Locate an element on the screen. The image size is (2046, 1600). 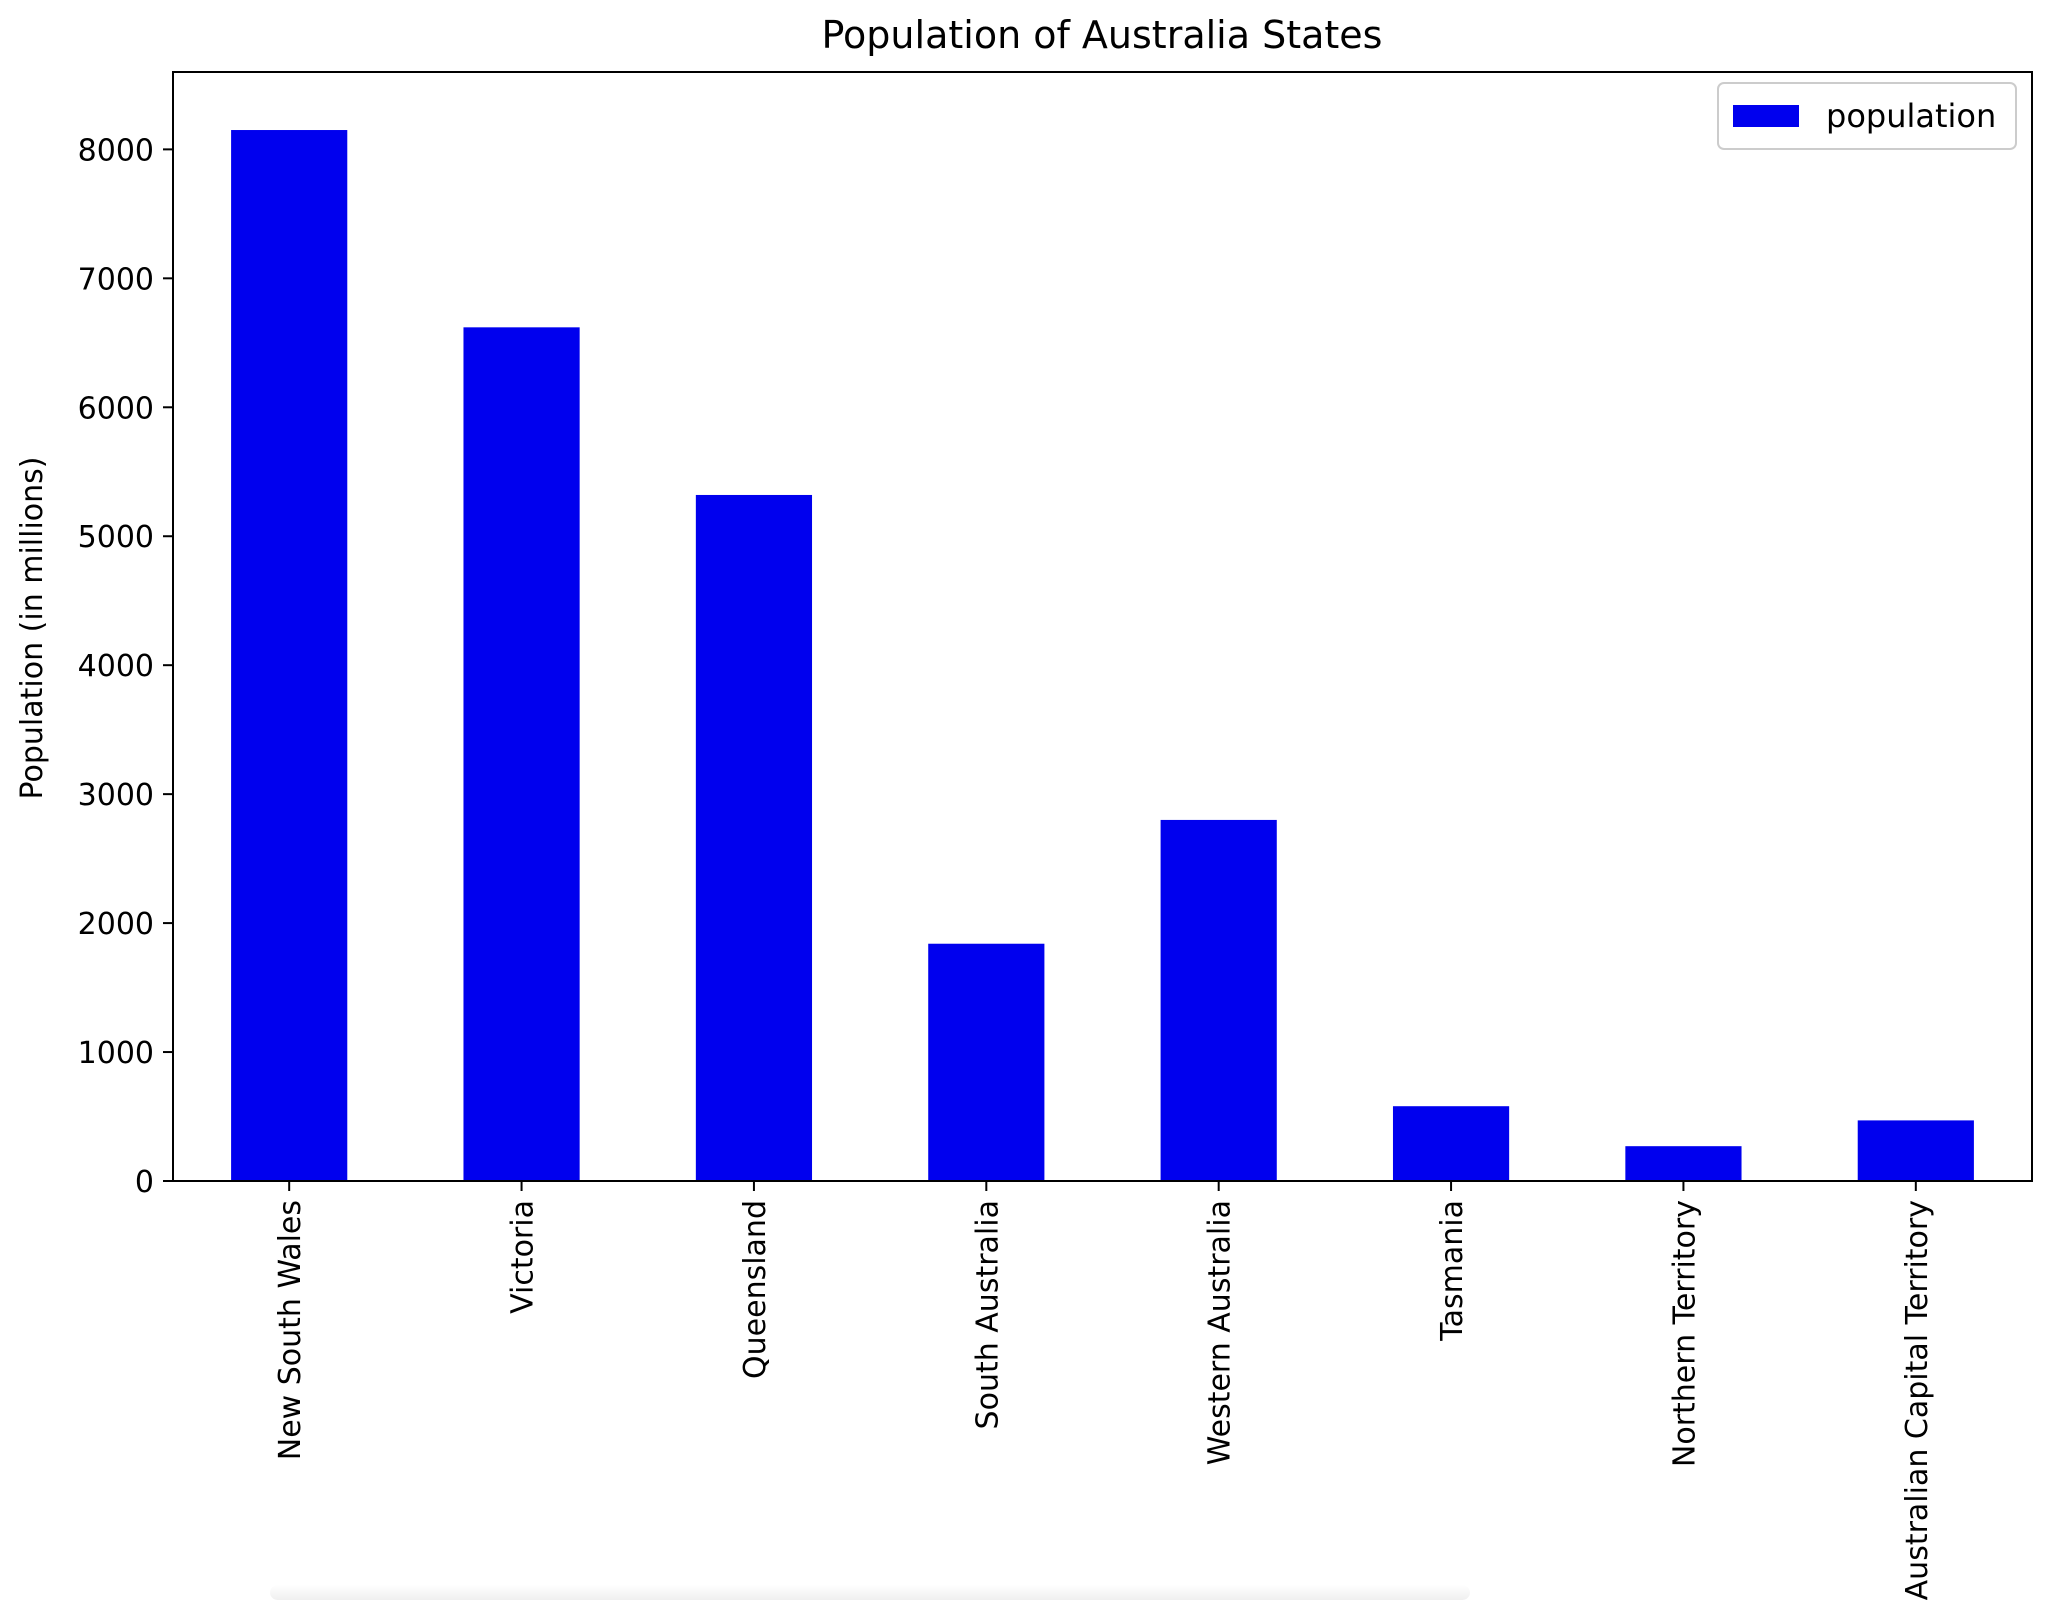
y-tick-label: 0 is located at coordinates (144, 1182).